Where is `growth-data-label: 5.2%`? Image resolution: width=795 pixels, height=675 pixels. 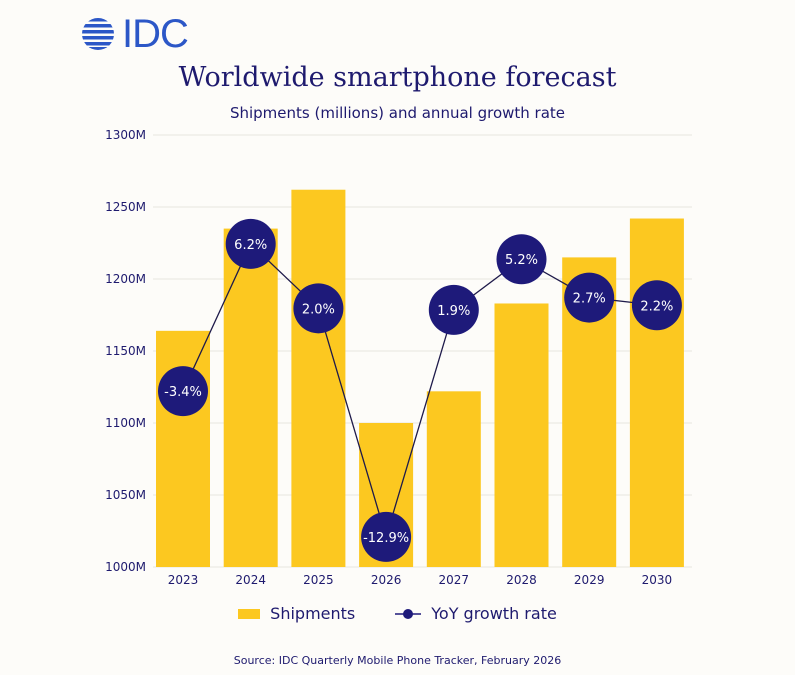
growth-data-label: 5.2% is located at coordinates (521, 260).